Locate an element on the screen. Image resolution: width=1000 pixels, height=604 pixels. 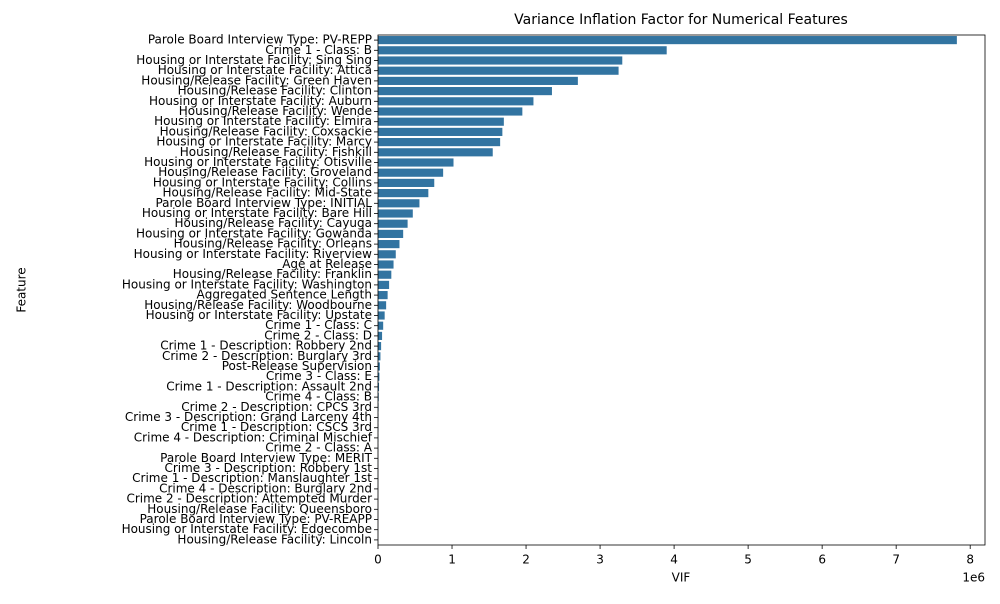
x-tick-label: 2 is located at coordinates (526, 560).